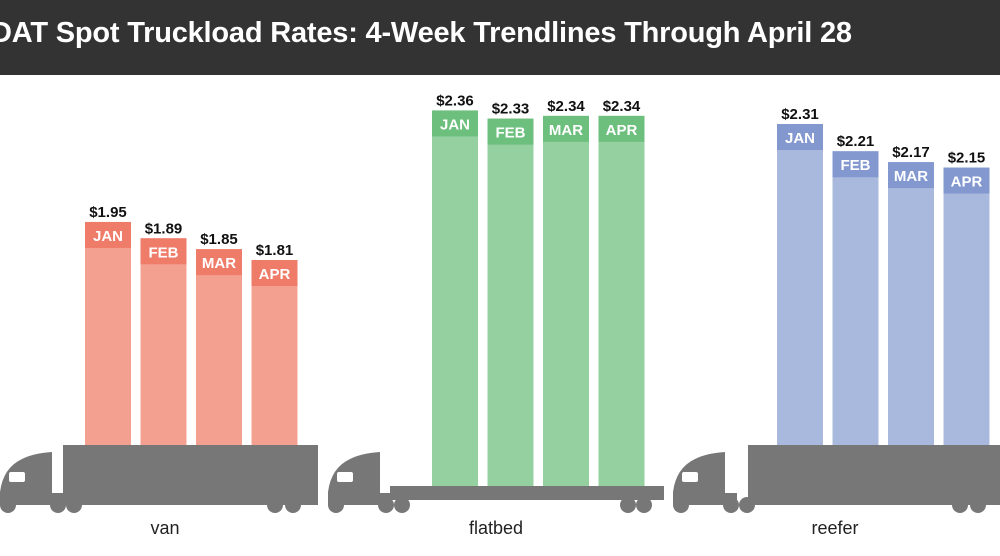  What do you see at coordinates (967, 158) in the screenshot?
I see `value-label: $2.15` at bounding box center [967, 158].